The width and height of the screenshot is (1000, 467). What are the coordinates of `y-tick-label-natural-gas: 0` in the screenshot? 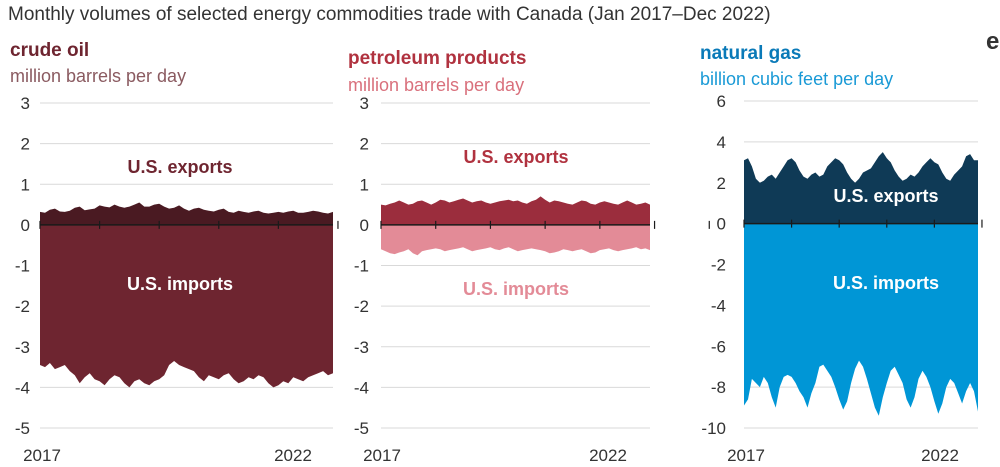 It's located at (721, 224).